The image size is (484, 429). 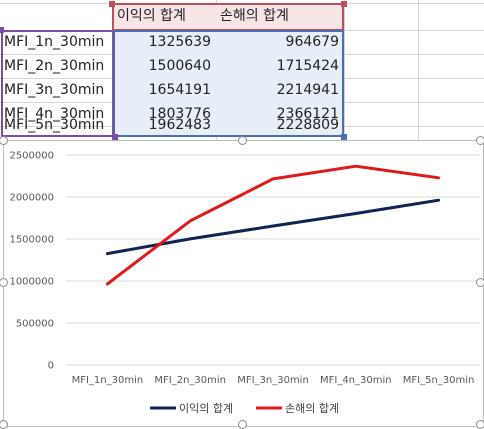 I want to click on profit-value-cell: 1500640, so click(x=179, y=66).